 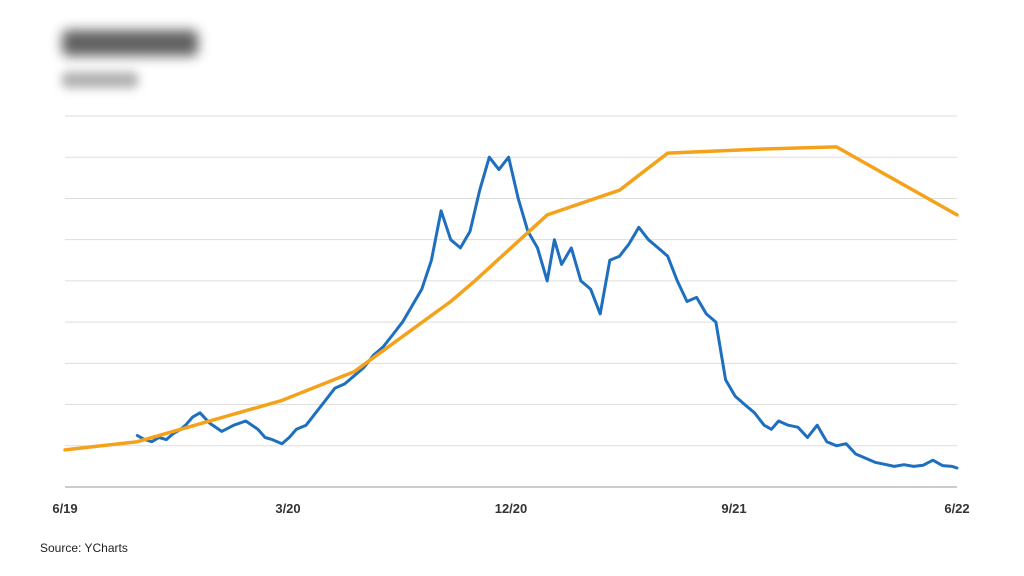 What do you see at coordinates (511, 508) in the screenshot?
I see `x-tick-label: 12/20` at bounding box center [511, 508].